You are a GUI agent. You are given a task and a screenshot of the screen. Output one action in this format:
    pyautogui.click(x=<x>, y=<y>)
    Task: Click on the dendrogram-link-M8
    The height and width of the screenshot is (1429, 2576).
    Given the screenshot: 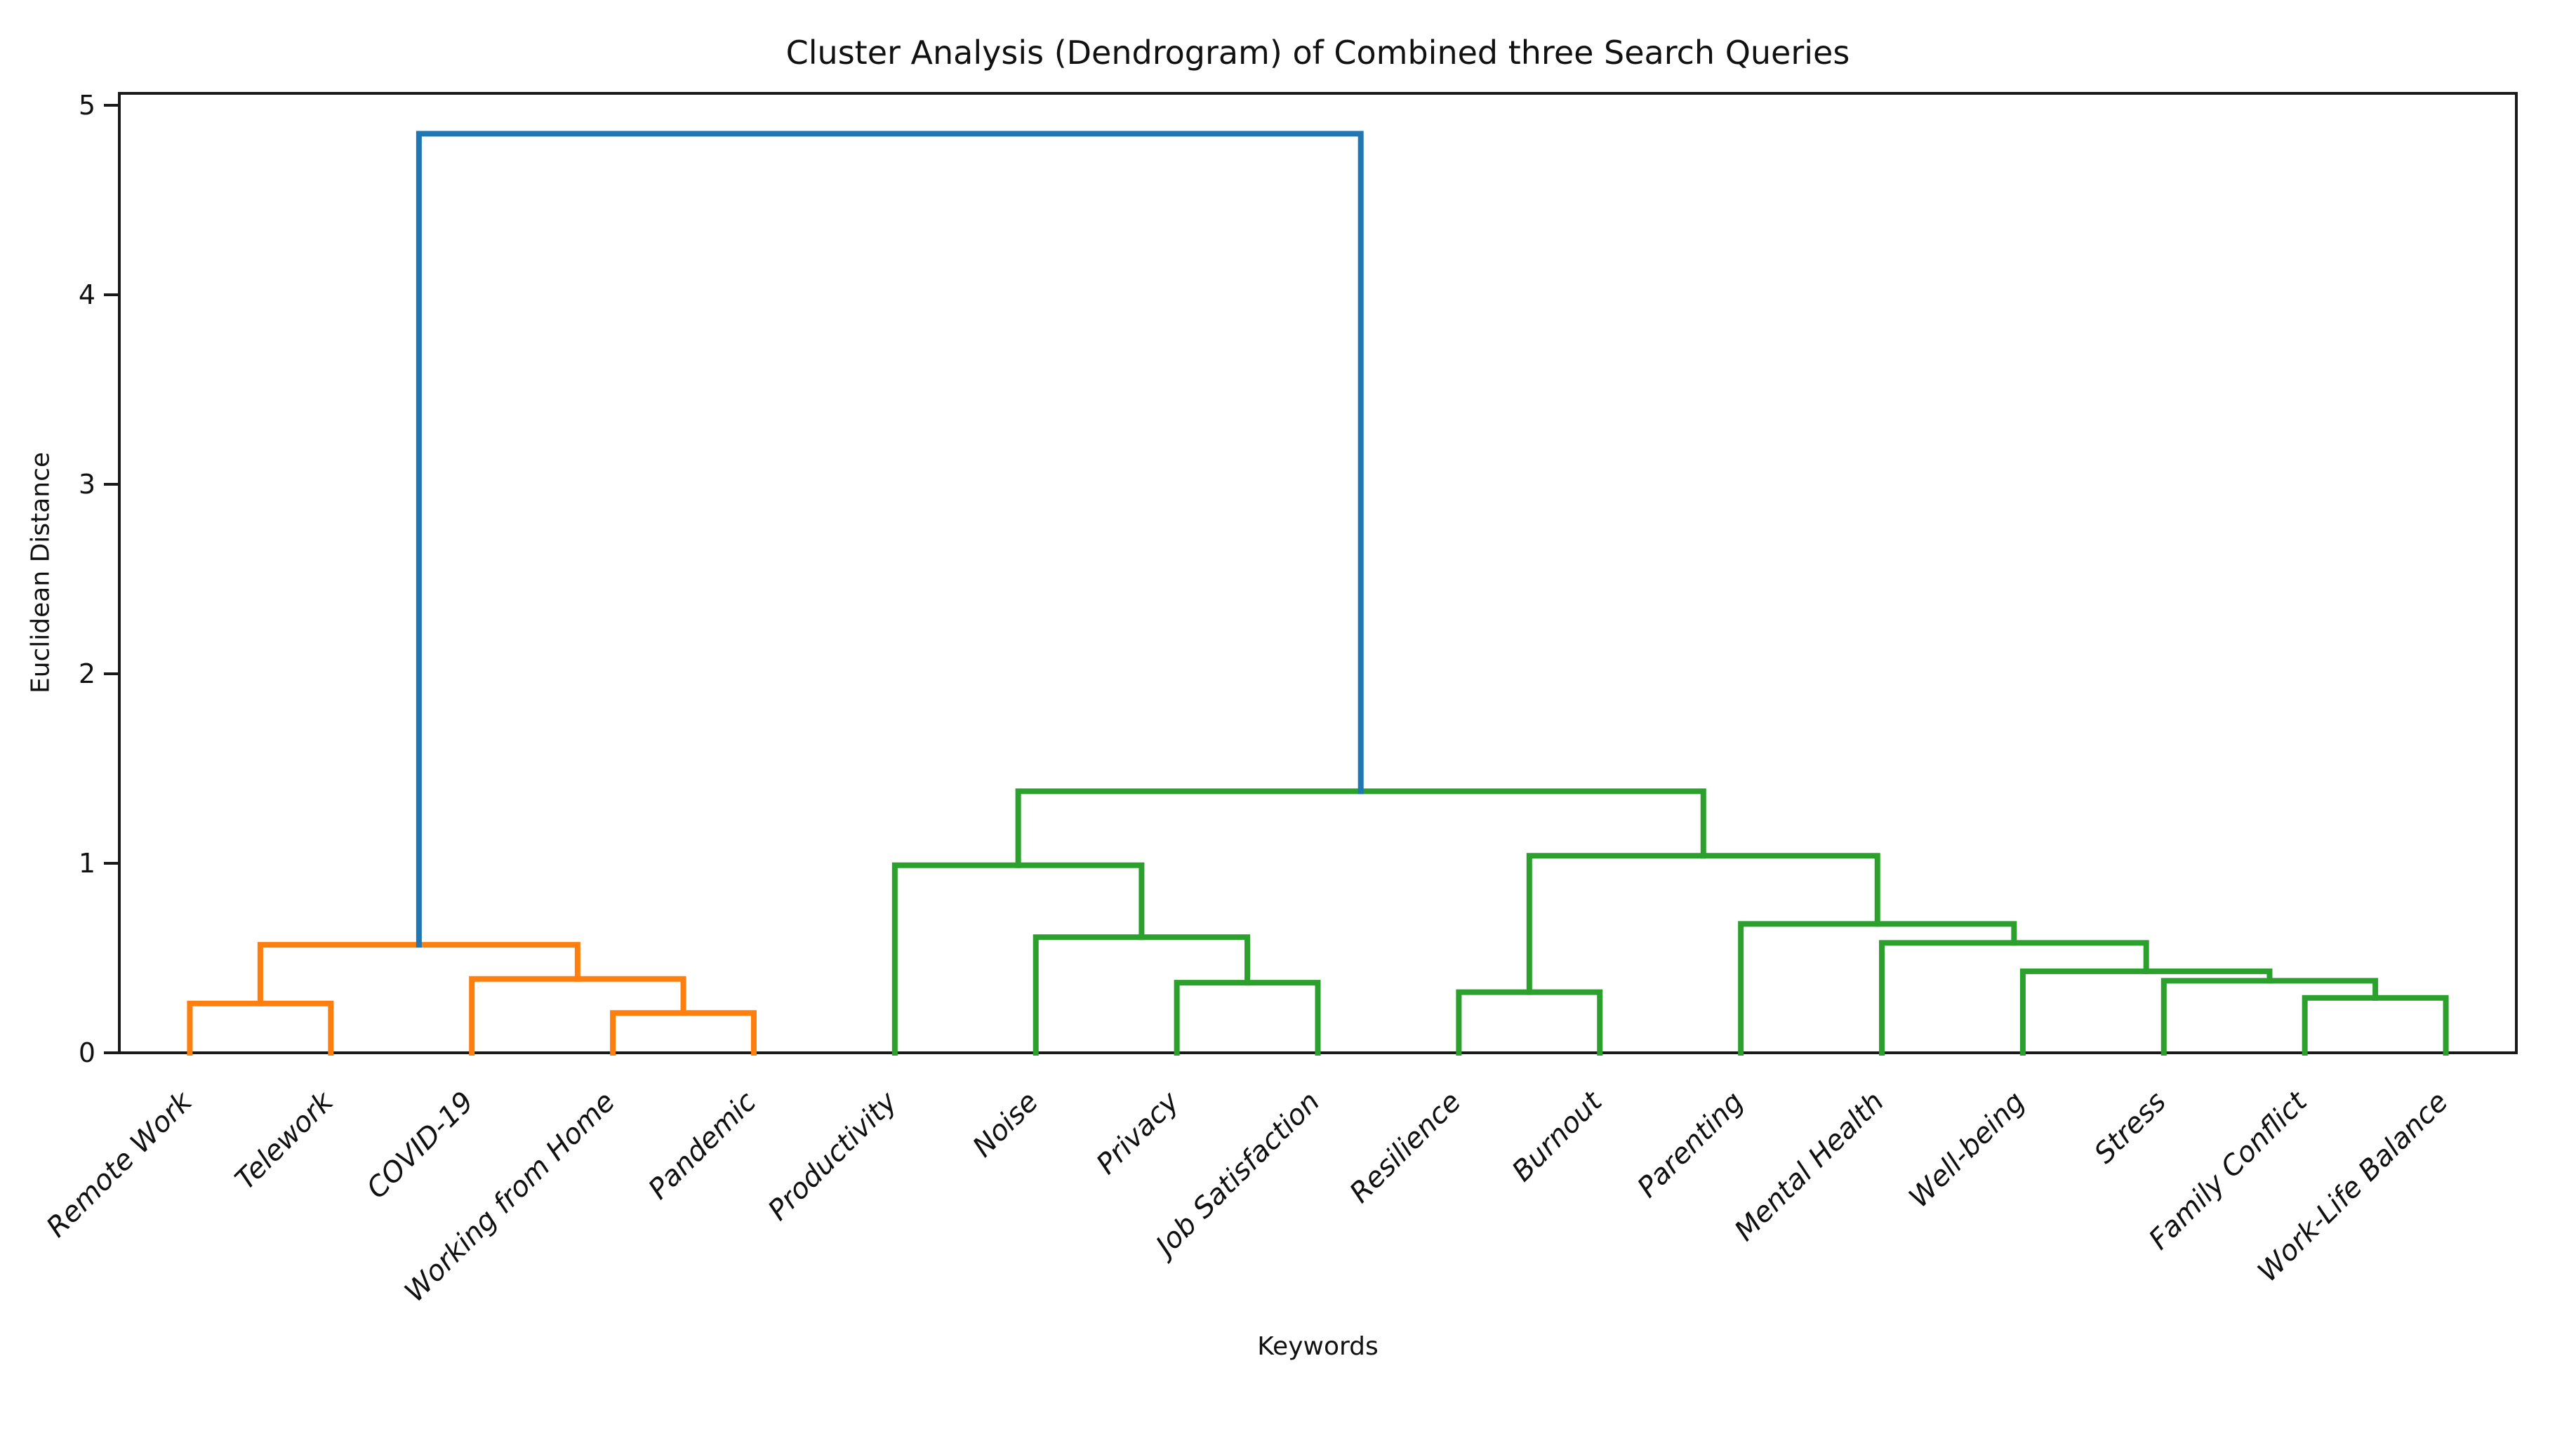 What is the action you would take?
    pyautogui.click(x=1529, y=1022)
    